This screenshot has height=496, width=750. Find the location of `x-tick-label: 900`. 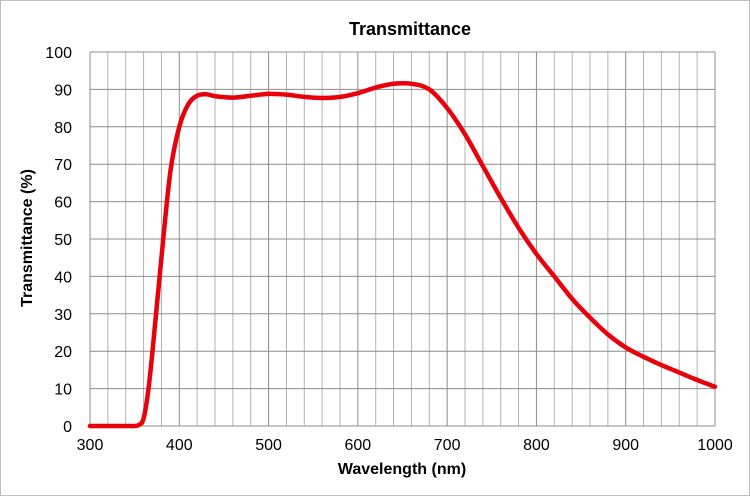

x-tick-label: 900 is located at coordinates (625, 445).